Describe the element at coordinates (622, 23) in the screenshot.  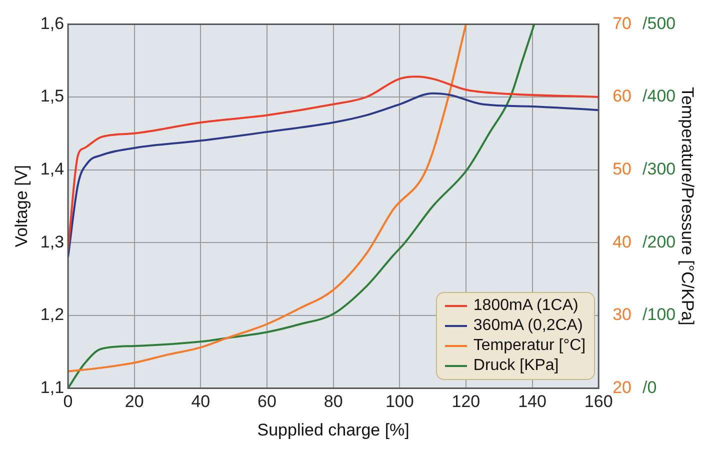
I see `y2-tick-label: 70` at that location.